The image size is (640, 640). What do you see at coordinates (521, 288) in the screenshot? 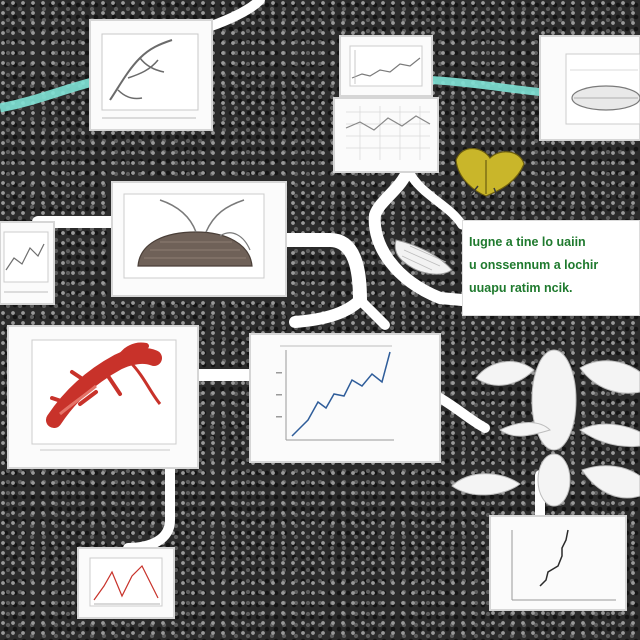
I see `note-line-3: uuapu ratim ncik.` at bounding box center [521, 288].